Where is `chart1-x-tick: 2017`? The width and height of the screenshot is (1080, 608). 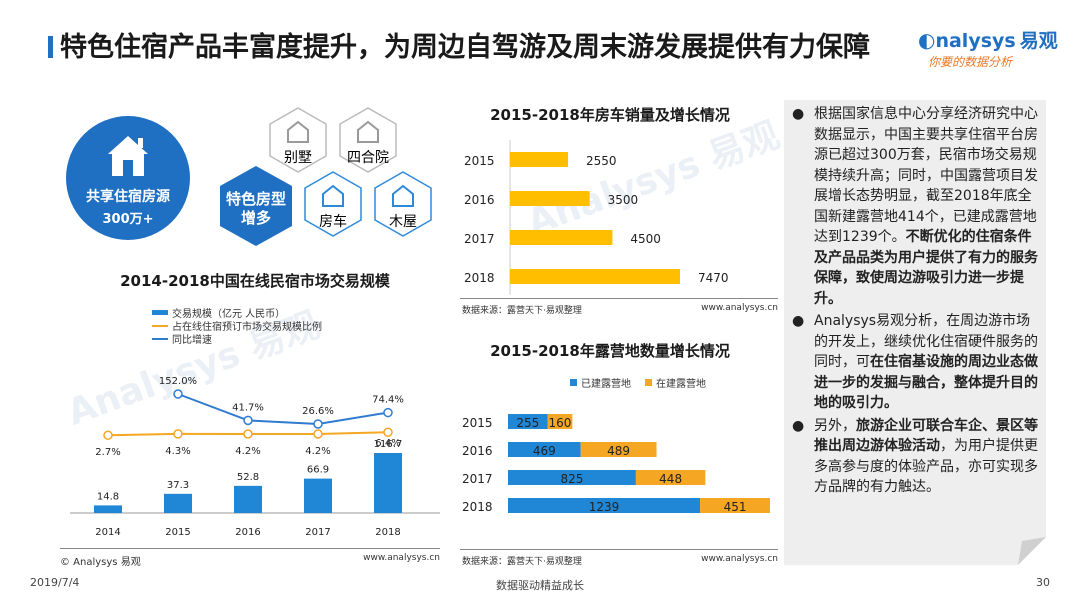 chart1-x-tick: 2017 is located at coordinates (317, 532).